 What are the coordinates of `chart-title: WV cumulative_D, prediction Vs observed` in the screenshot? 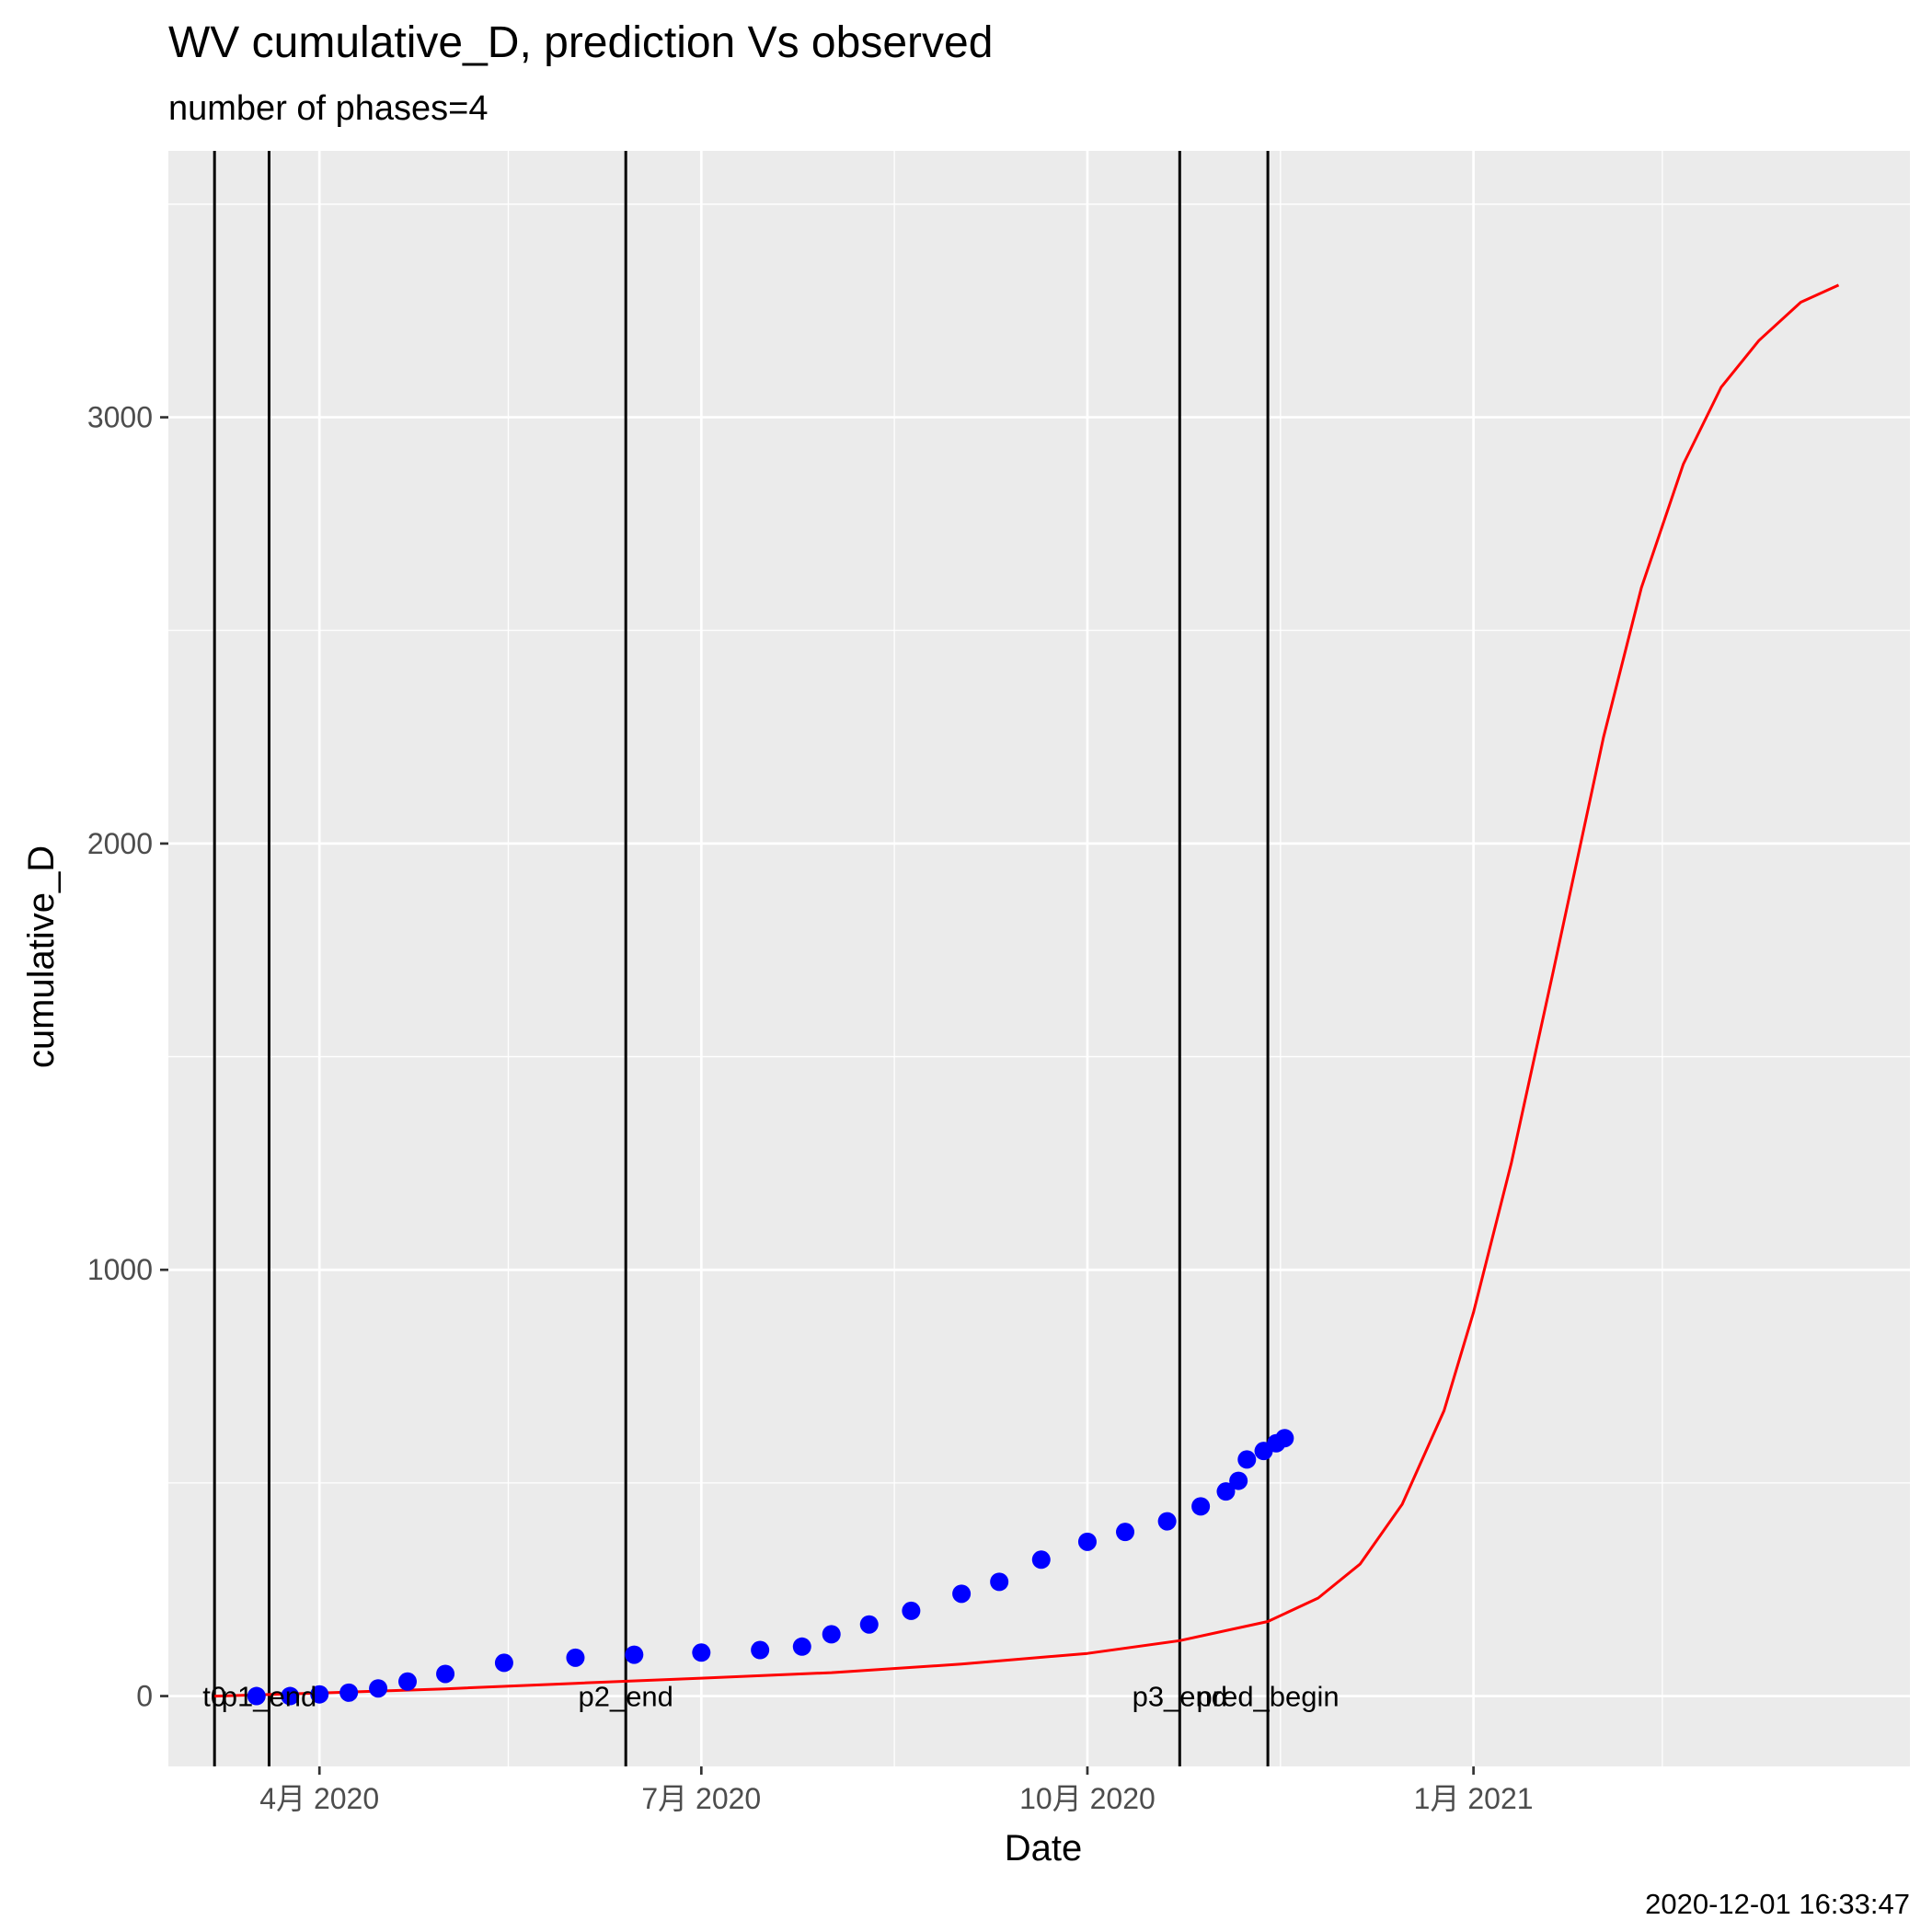 It's located at (580, 42).